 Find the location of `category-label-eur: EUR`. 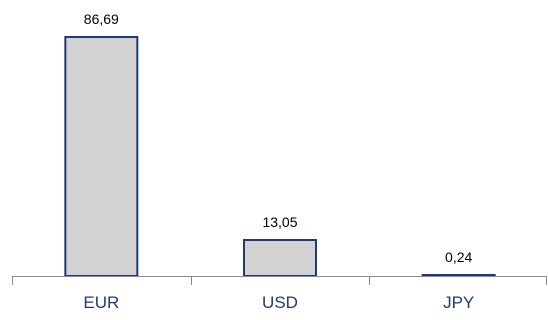

category-label-eur: EUR is located at coordinates (101, 302).